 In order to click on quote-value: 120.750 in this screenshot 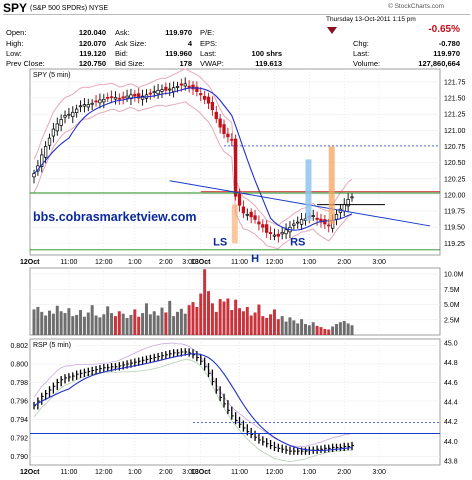, I will do `click(92, 63)`.